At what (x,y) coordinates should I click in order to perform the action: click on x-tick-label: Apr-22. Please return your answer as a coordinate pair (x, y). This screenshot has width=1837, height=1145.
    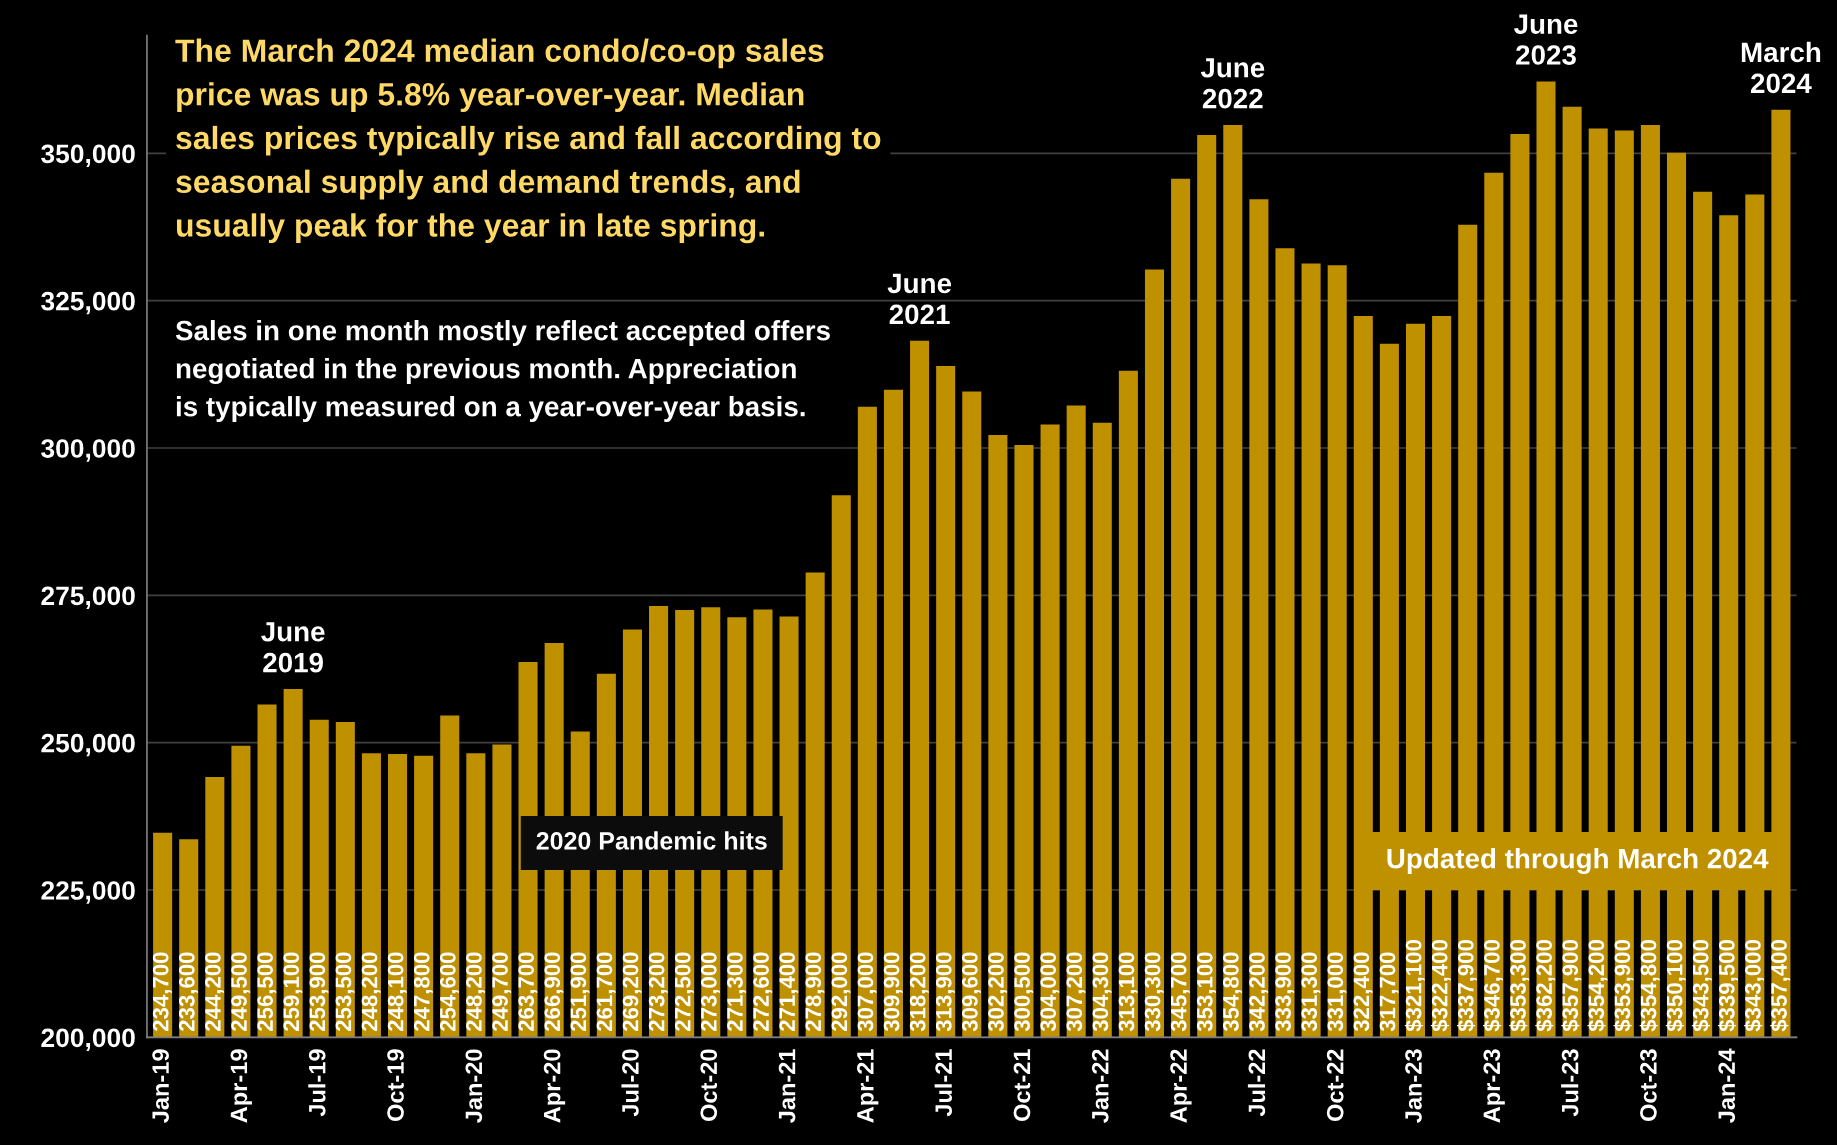
    Looking at the image, I should click on (1181, 1086).